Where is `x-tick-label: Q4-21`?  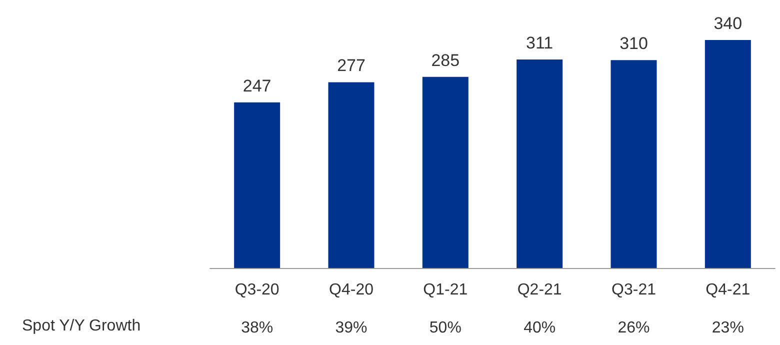 x-tick-label: Q4-21 is located at coordinates (728, 290).